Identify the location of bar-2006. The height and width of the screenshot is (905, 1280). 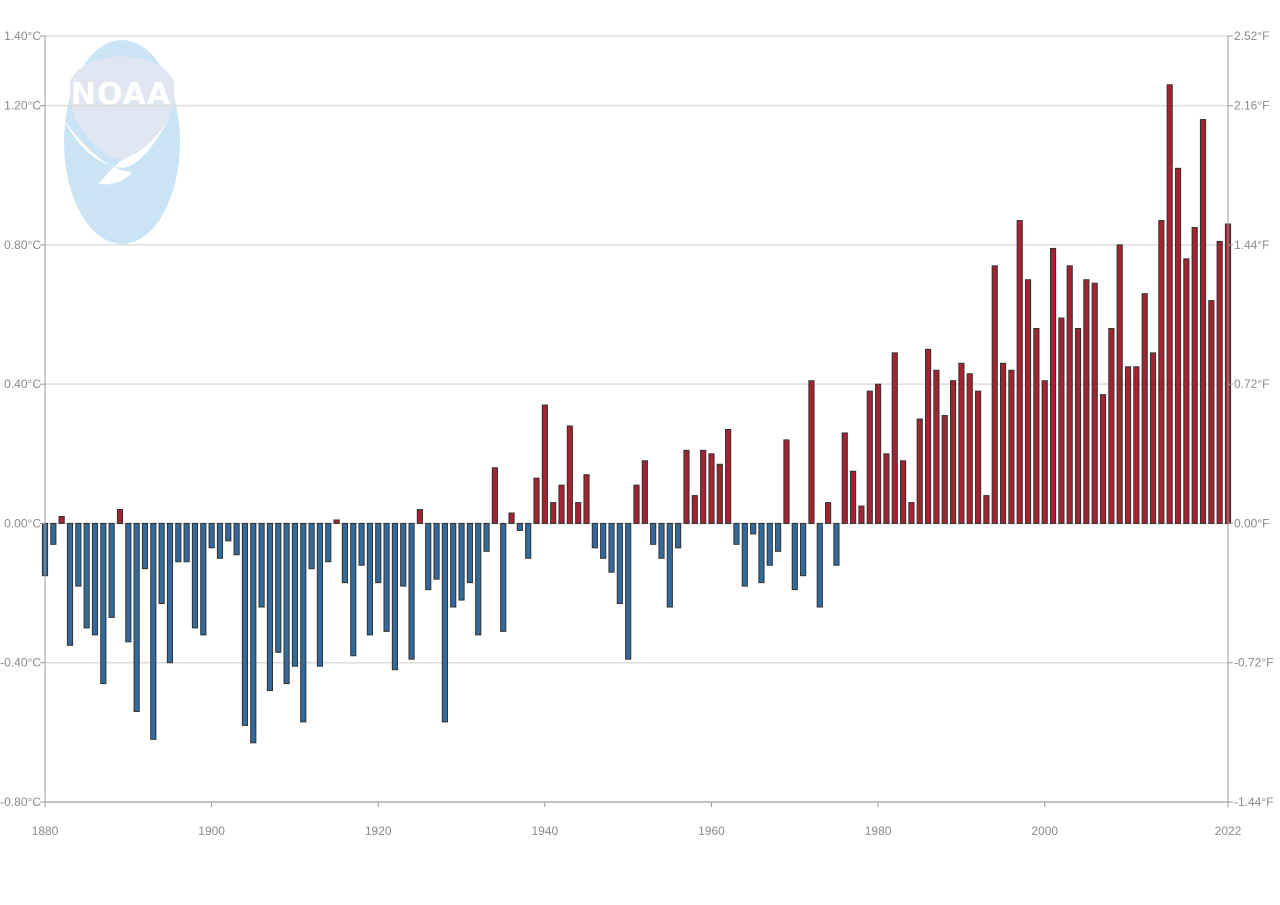
(1094, 403).